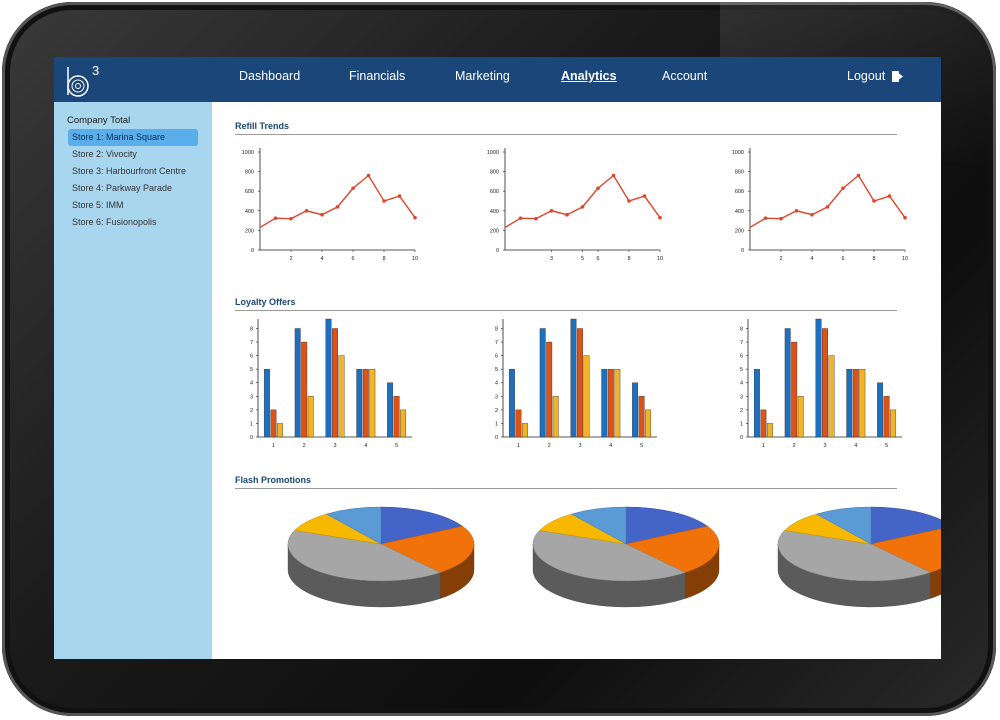 This screenshot has height=720, width=1000. What do you see at coordinates (610, 446) in the screenshot?
I see `x-tick-label: 4` at bounding box center [610, 446].